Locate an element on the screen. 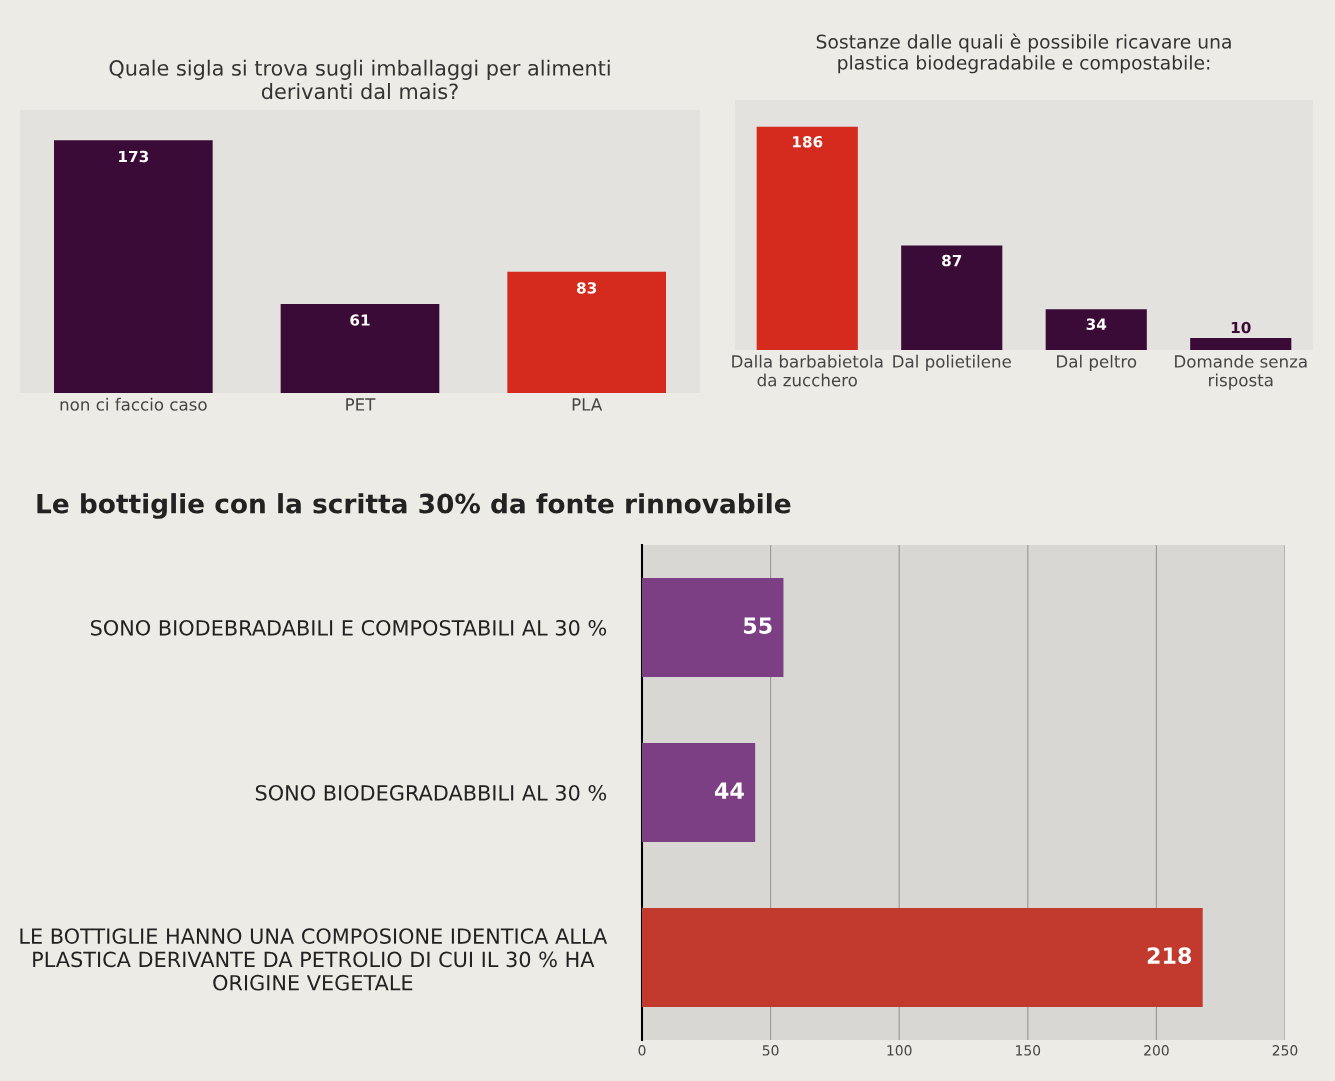  x-tick-label: 50 is located at coordinates (770, 1050).